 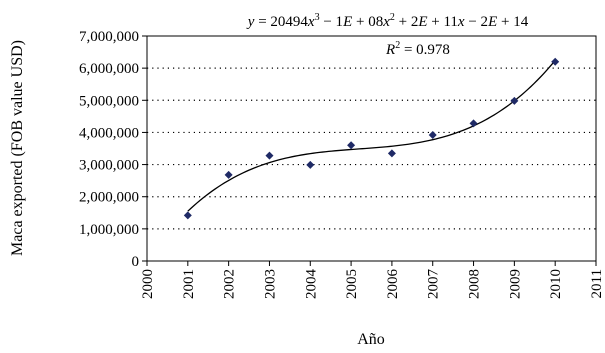 What do you see at coordinates (317, 17) in the screenshot?
I see `eq-part: 3` at bounding box center [317, 17].